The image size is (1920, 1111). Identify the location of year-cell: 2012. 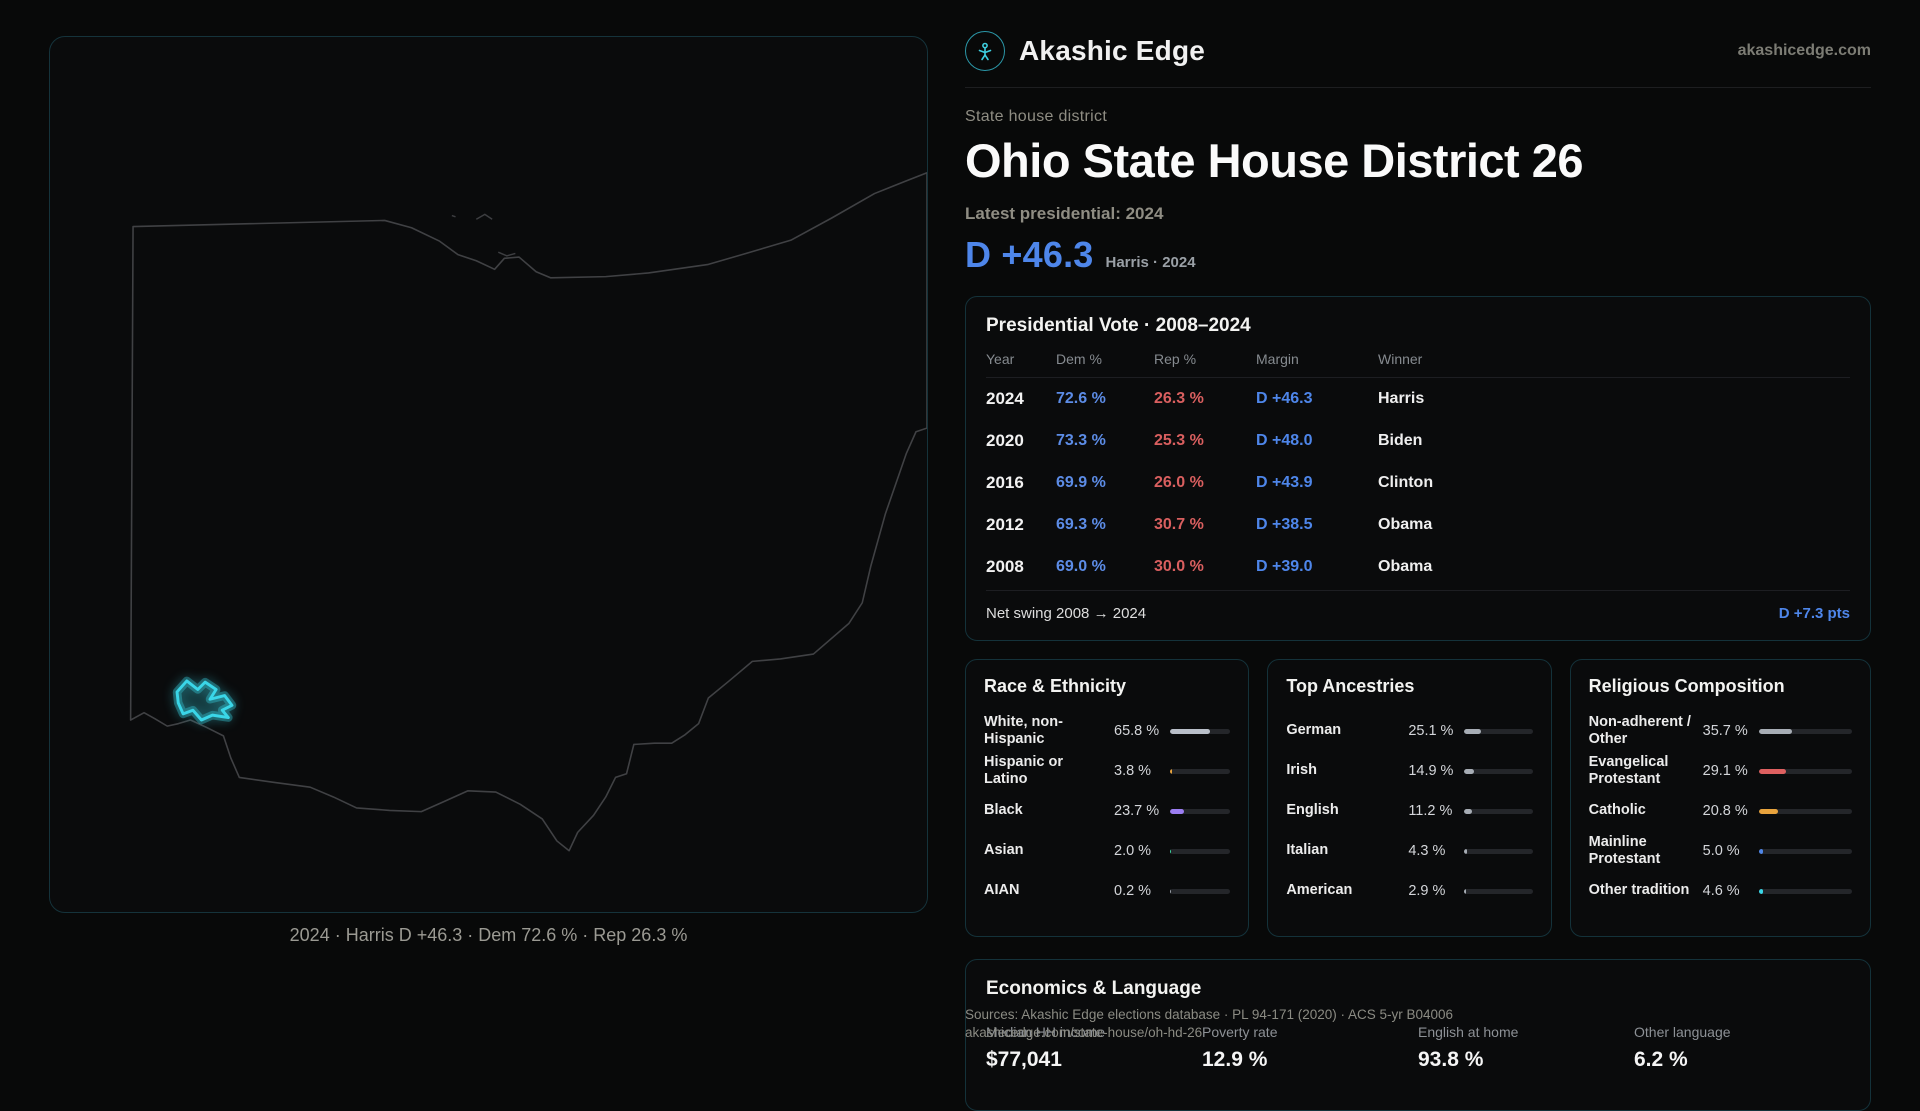
(1005, 524).